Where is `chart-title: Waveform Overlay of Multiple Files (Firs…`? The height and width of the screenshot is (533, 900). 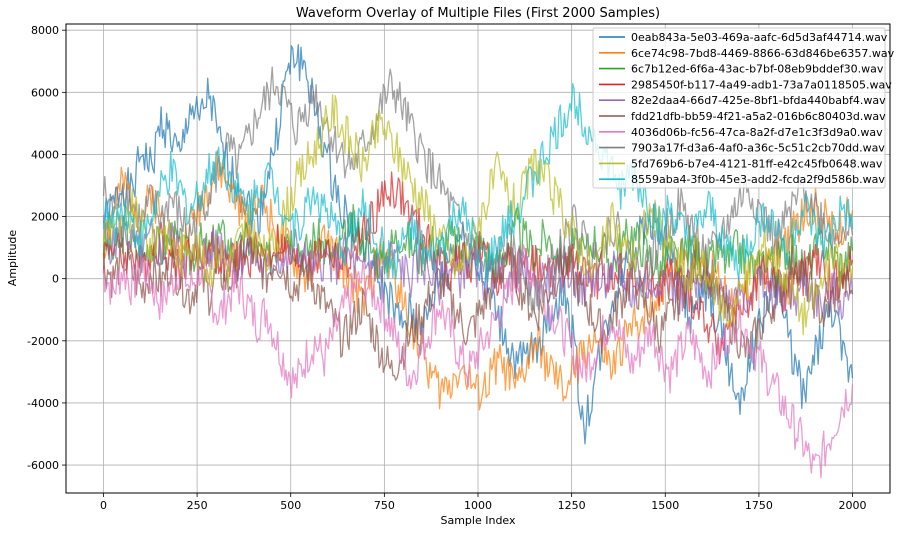
chart-title: Waveform Overlay of Multiple Files (Firs… is located at coordinates (478, 13).